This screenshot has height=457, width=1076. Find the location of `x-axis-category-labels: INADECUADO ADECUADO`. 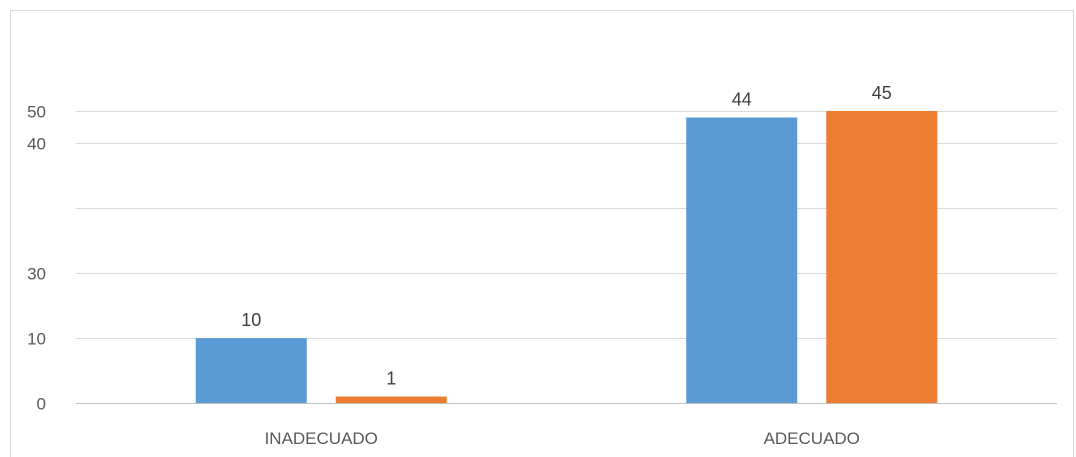

x-axis-category-labels: INADECUADO ADECUADO is located at coordinates (562, 438).